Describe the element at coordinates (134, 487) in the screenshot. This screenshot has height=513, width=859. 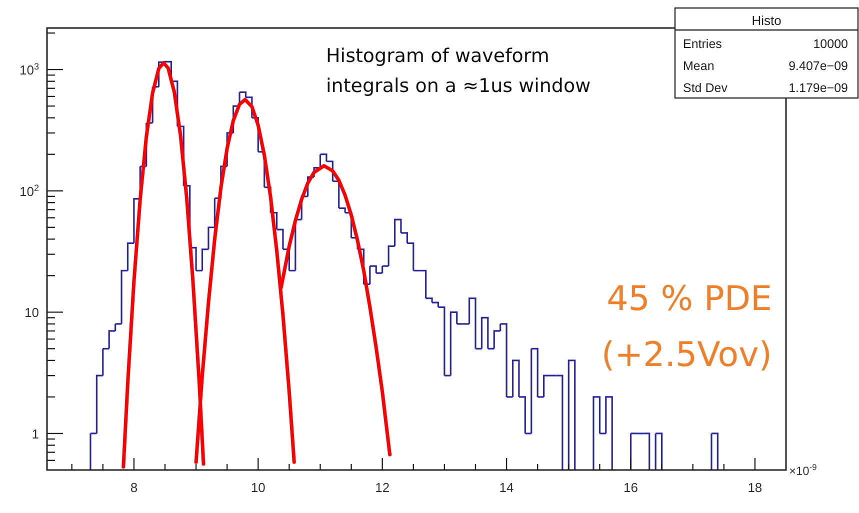
I see `x-tick-label: 8` at that location.